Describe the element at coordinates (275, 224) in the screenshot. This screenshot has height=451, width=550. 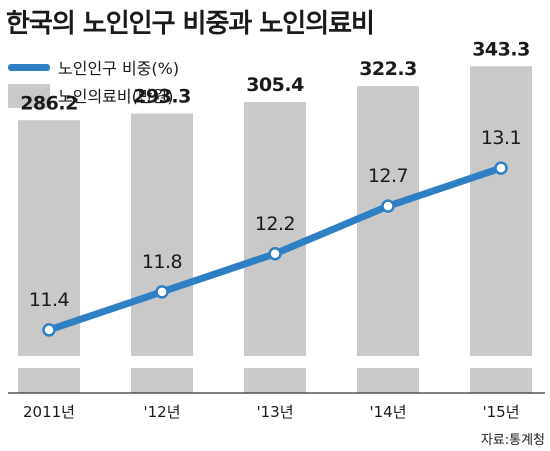
I see `line-value-label-2: 12.2` at that location.